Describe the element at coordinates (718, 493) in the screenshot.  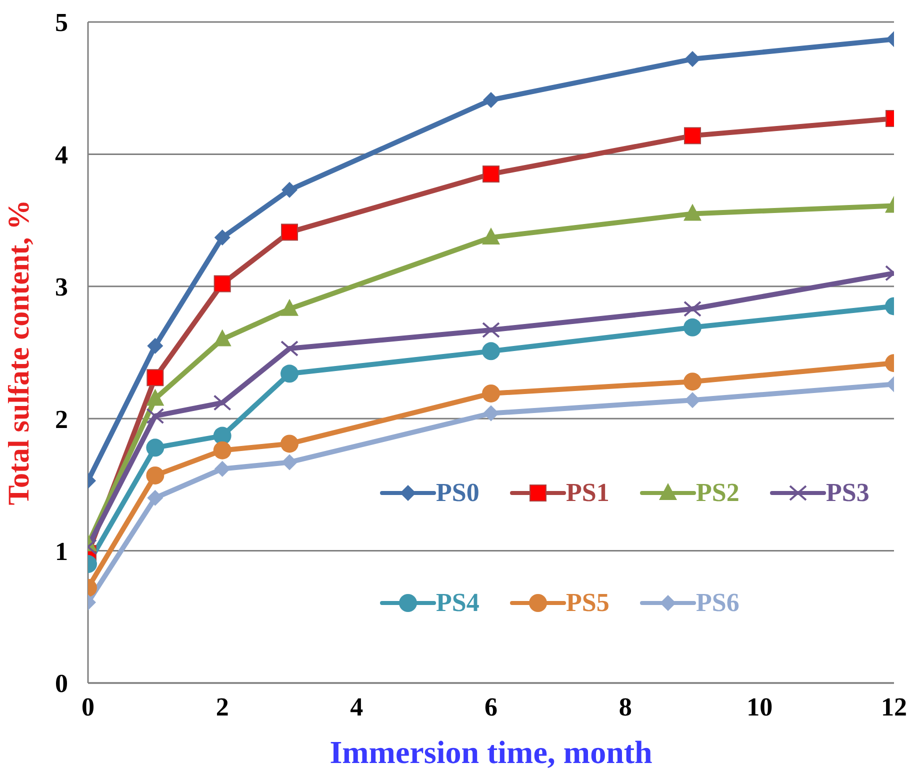
I see `legend-label: PS2` at that location.